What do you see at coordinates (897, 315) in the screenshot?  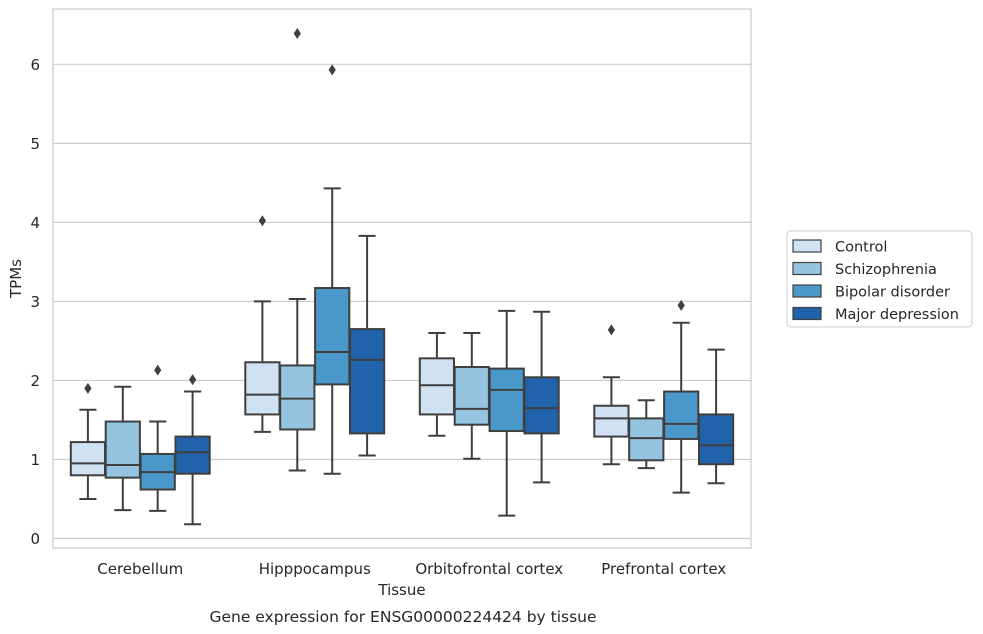 I see `legend-label: Major depression` at bounding box center [897, 315].